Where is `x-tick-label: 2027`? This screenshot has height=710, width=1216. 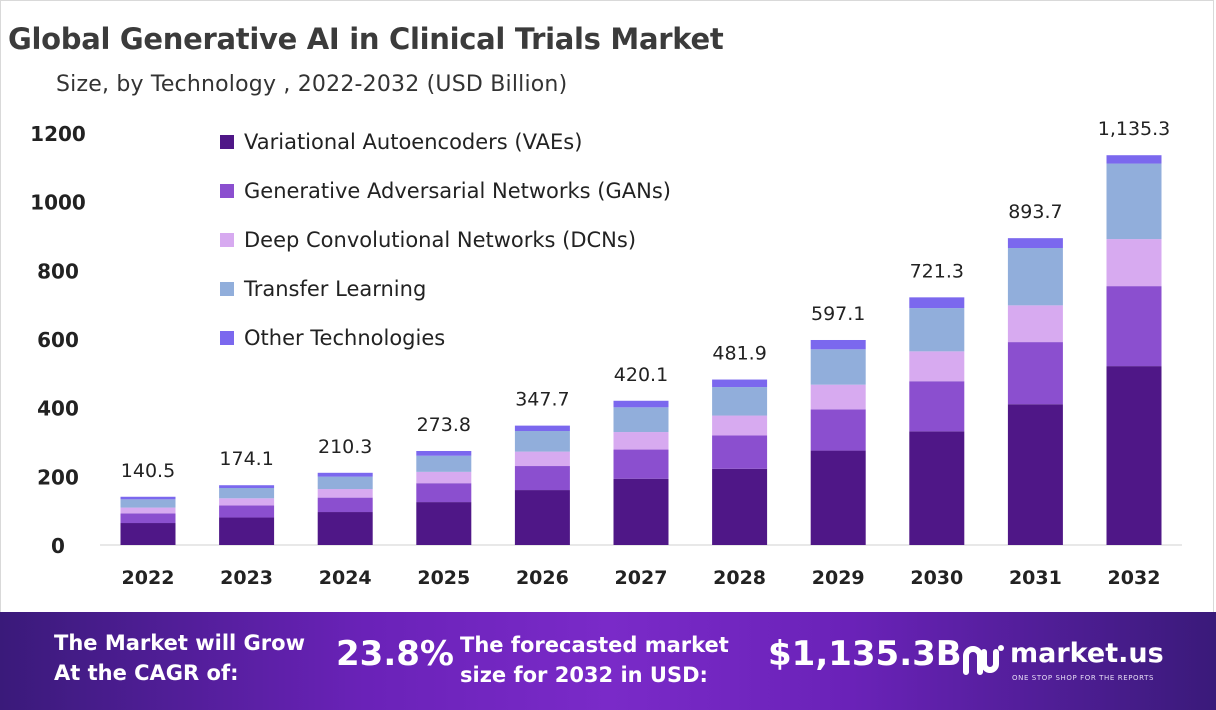 x-tick-label: 2027 is located at coordinates (641, 578).